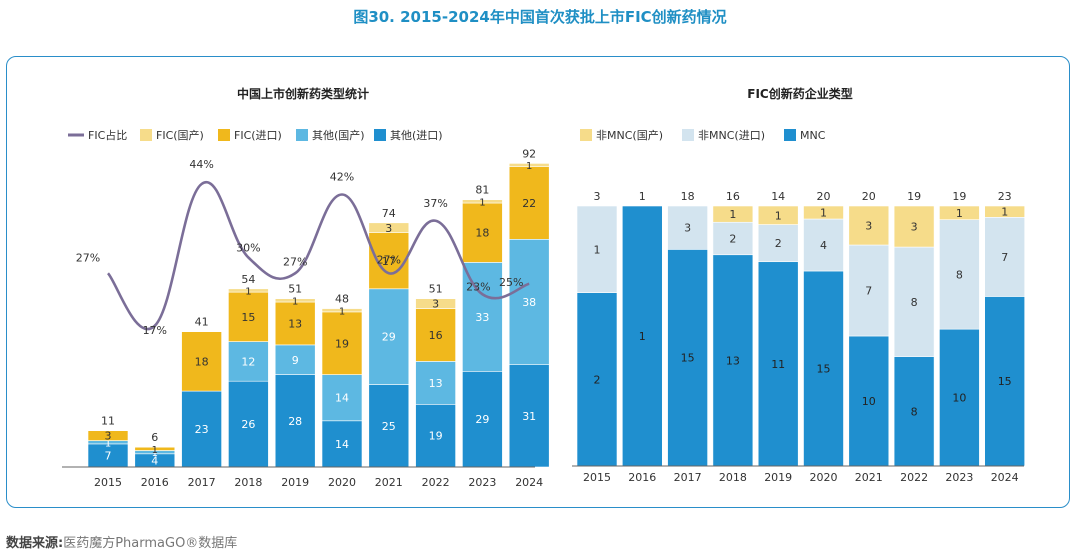 The height and width of the screenshot is (556, 1080). What do you see at coordinates (478, 286) in the screenshot?
I see `fic-ratio-label: 23%` at bounding box center [478, 286].